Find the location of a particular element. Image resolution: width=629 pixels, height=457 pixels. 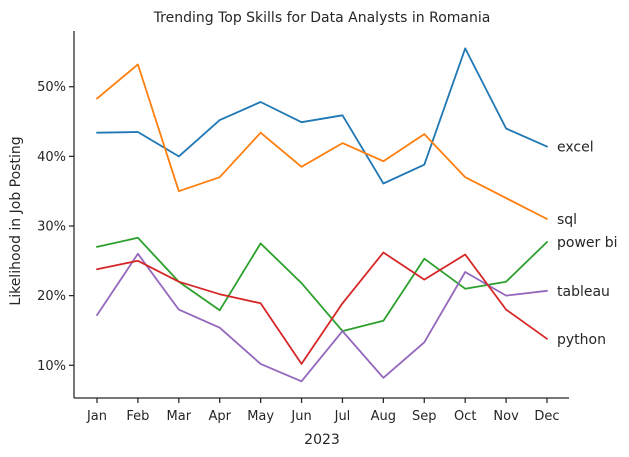

series-label-excel: excel is located at coordinates (575, 148).